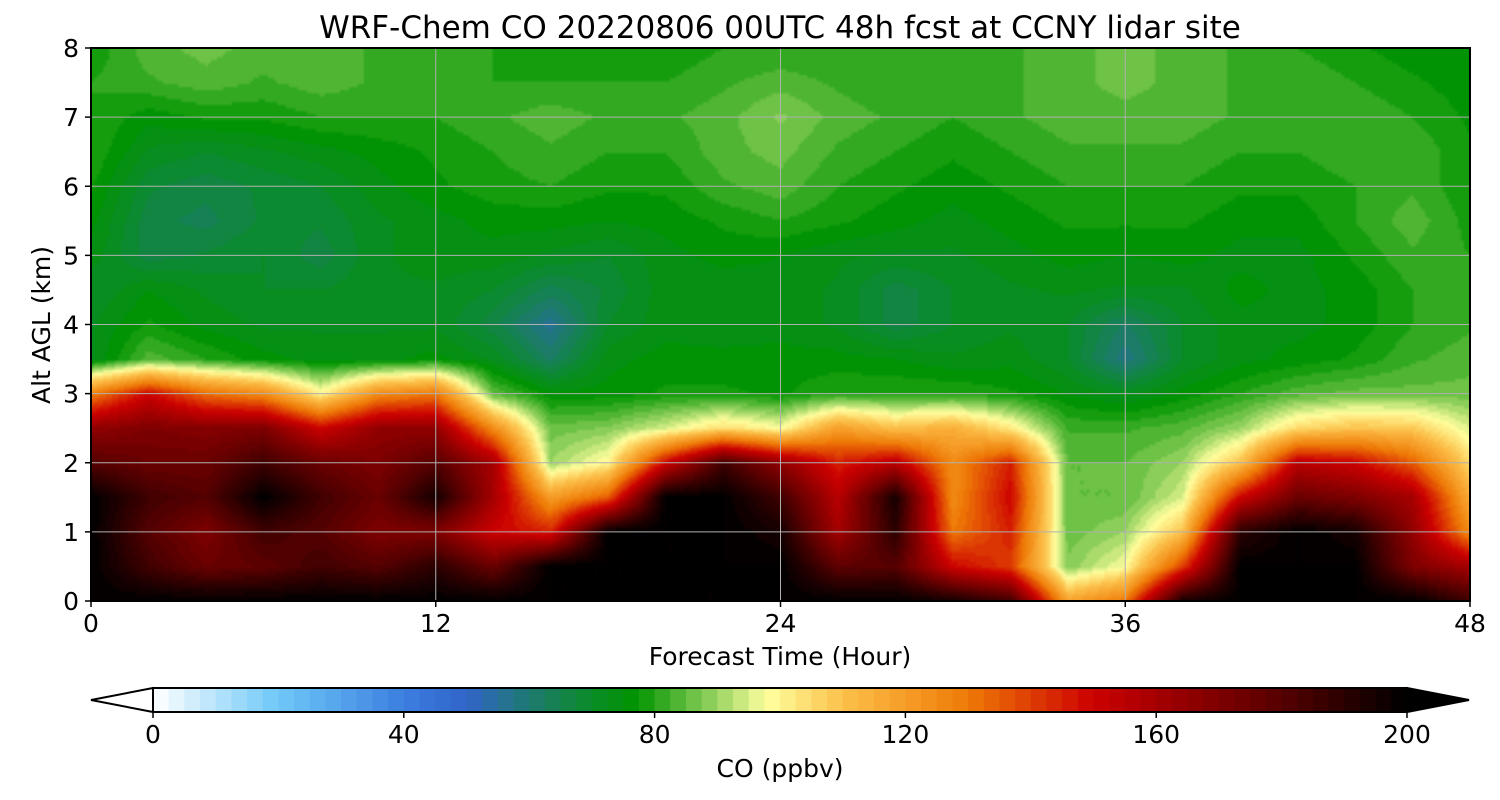 The height and width of the screenshot is (800, 1500). I want to click on y-tick-label: 0, so click(71, 601).